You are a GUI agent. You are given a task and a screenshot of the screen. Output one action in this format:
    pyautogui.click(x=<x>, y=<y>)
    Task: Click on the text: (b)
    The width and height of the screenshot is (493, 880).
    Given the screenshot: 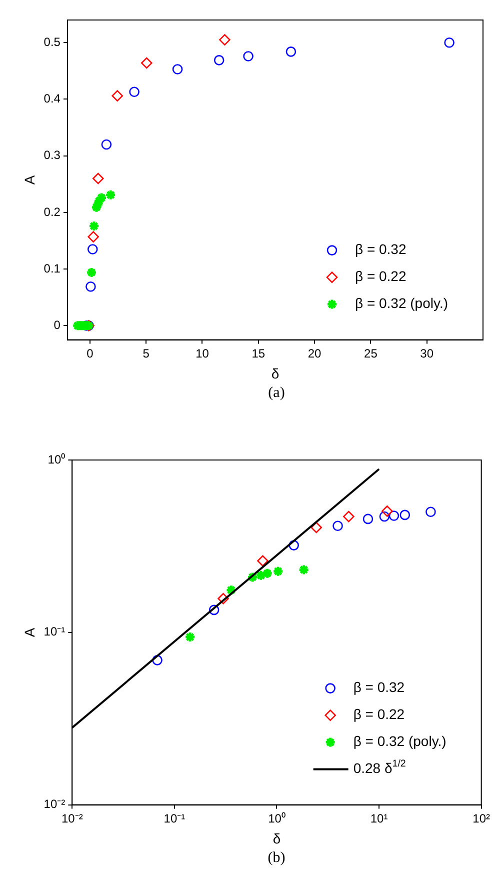 What is the action you would take?
    pyautogui.click(x=276, y=858)
    